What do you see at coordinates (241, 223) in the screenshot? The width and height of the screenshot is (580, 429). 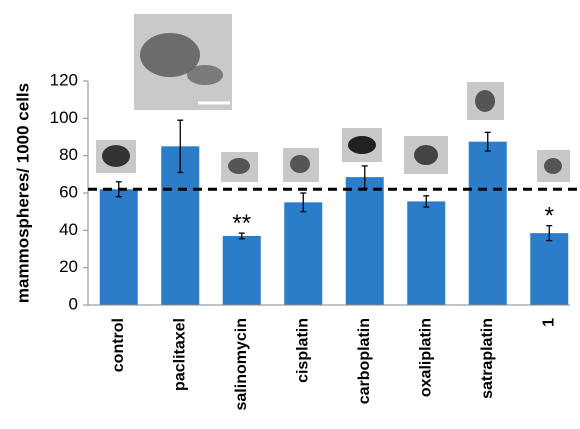 I see `annotation: **` at bounding box center [241, 223].